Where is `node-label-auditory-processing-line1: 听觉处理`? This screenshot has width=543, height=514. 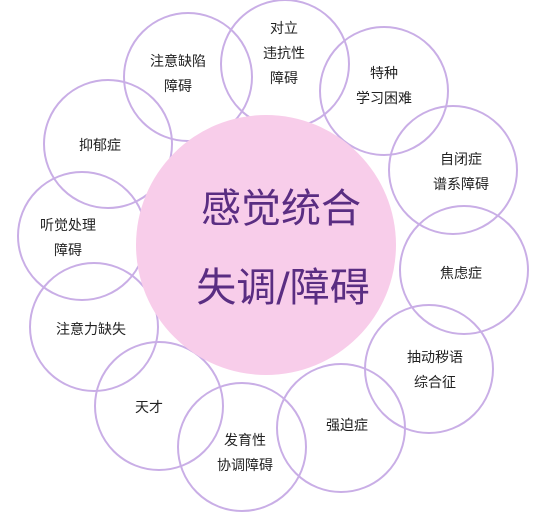
node-label-auditory-processing-line1: 听觉处理 is located at coordinates (68, 226).